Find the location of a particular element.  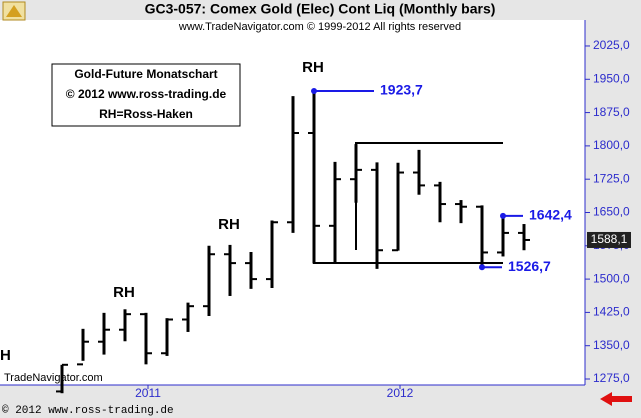

info-box is located at coordinates (146, 95).